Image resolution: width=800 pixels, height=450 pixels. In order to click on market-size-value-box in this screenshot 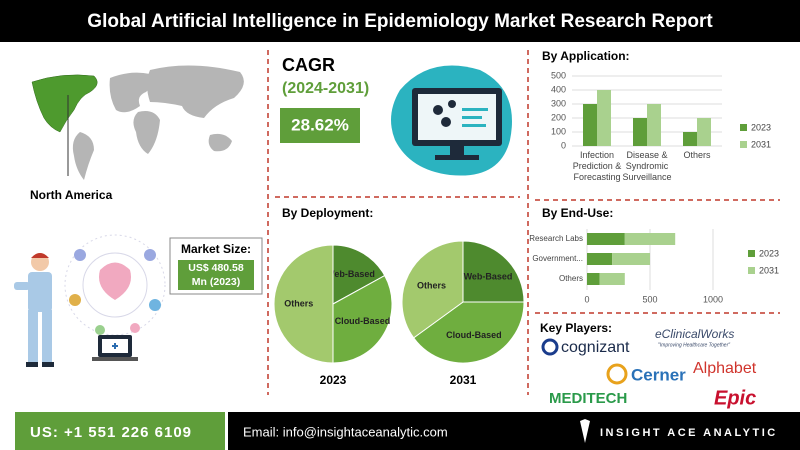, I will do `click(216, 275)`.